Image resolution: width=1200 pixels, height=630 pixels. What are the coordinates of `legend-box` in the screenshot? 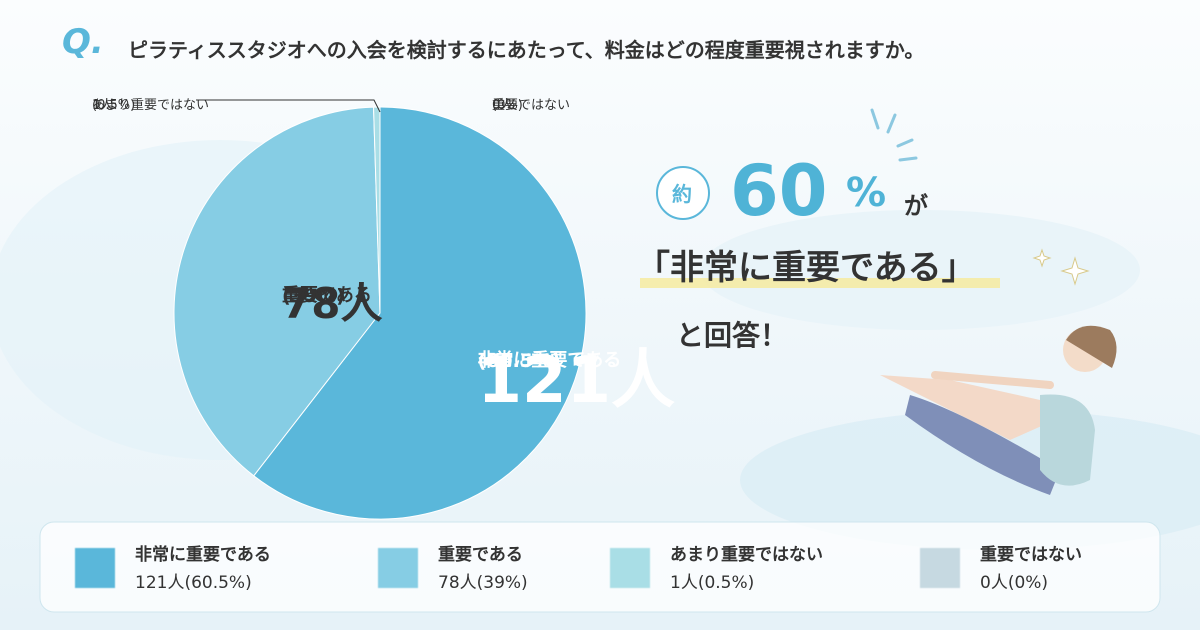 It's located at (600, 567).